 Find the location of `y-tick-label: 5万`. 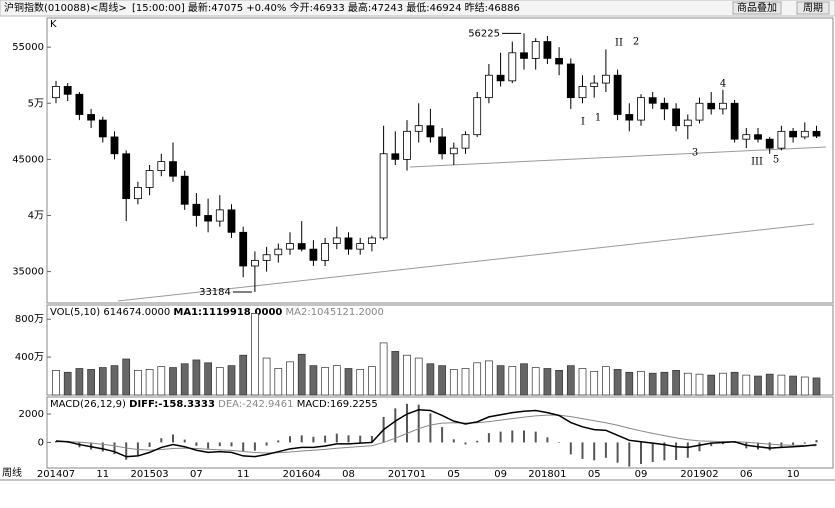

y-tick-label: 5万 is located at coordinates (36, 103).